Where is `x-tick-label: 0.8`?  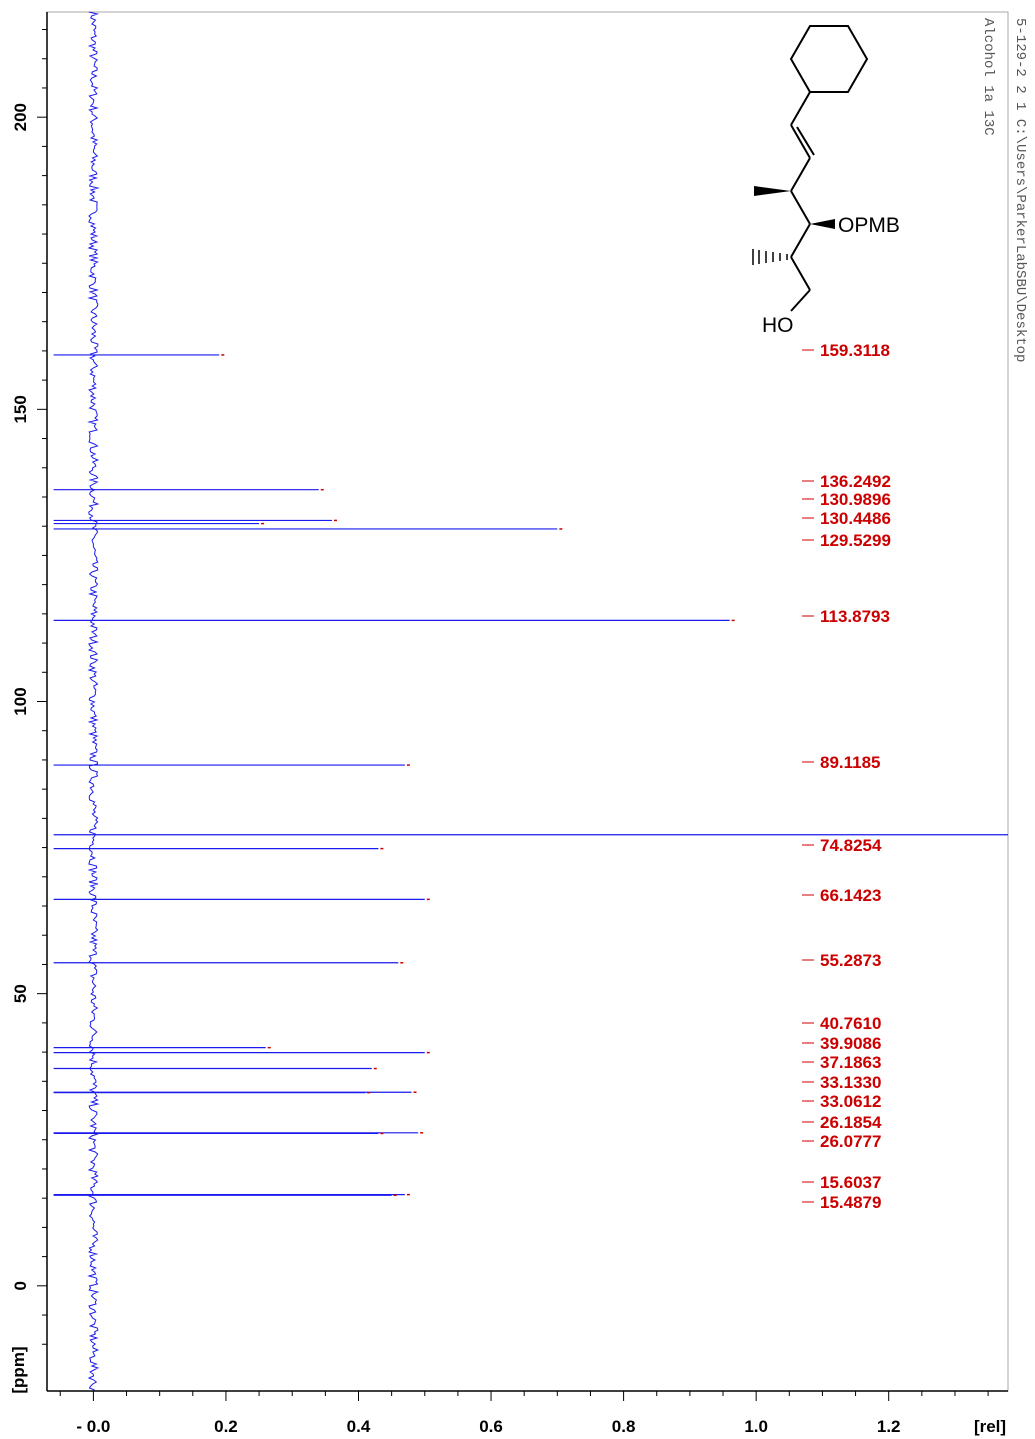 x-tick-label: 0.8 is located at coordinates (624, 1426).